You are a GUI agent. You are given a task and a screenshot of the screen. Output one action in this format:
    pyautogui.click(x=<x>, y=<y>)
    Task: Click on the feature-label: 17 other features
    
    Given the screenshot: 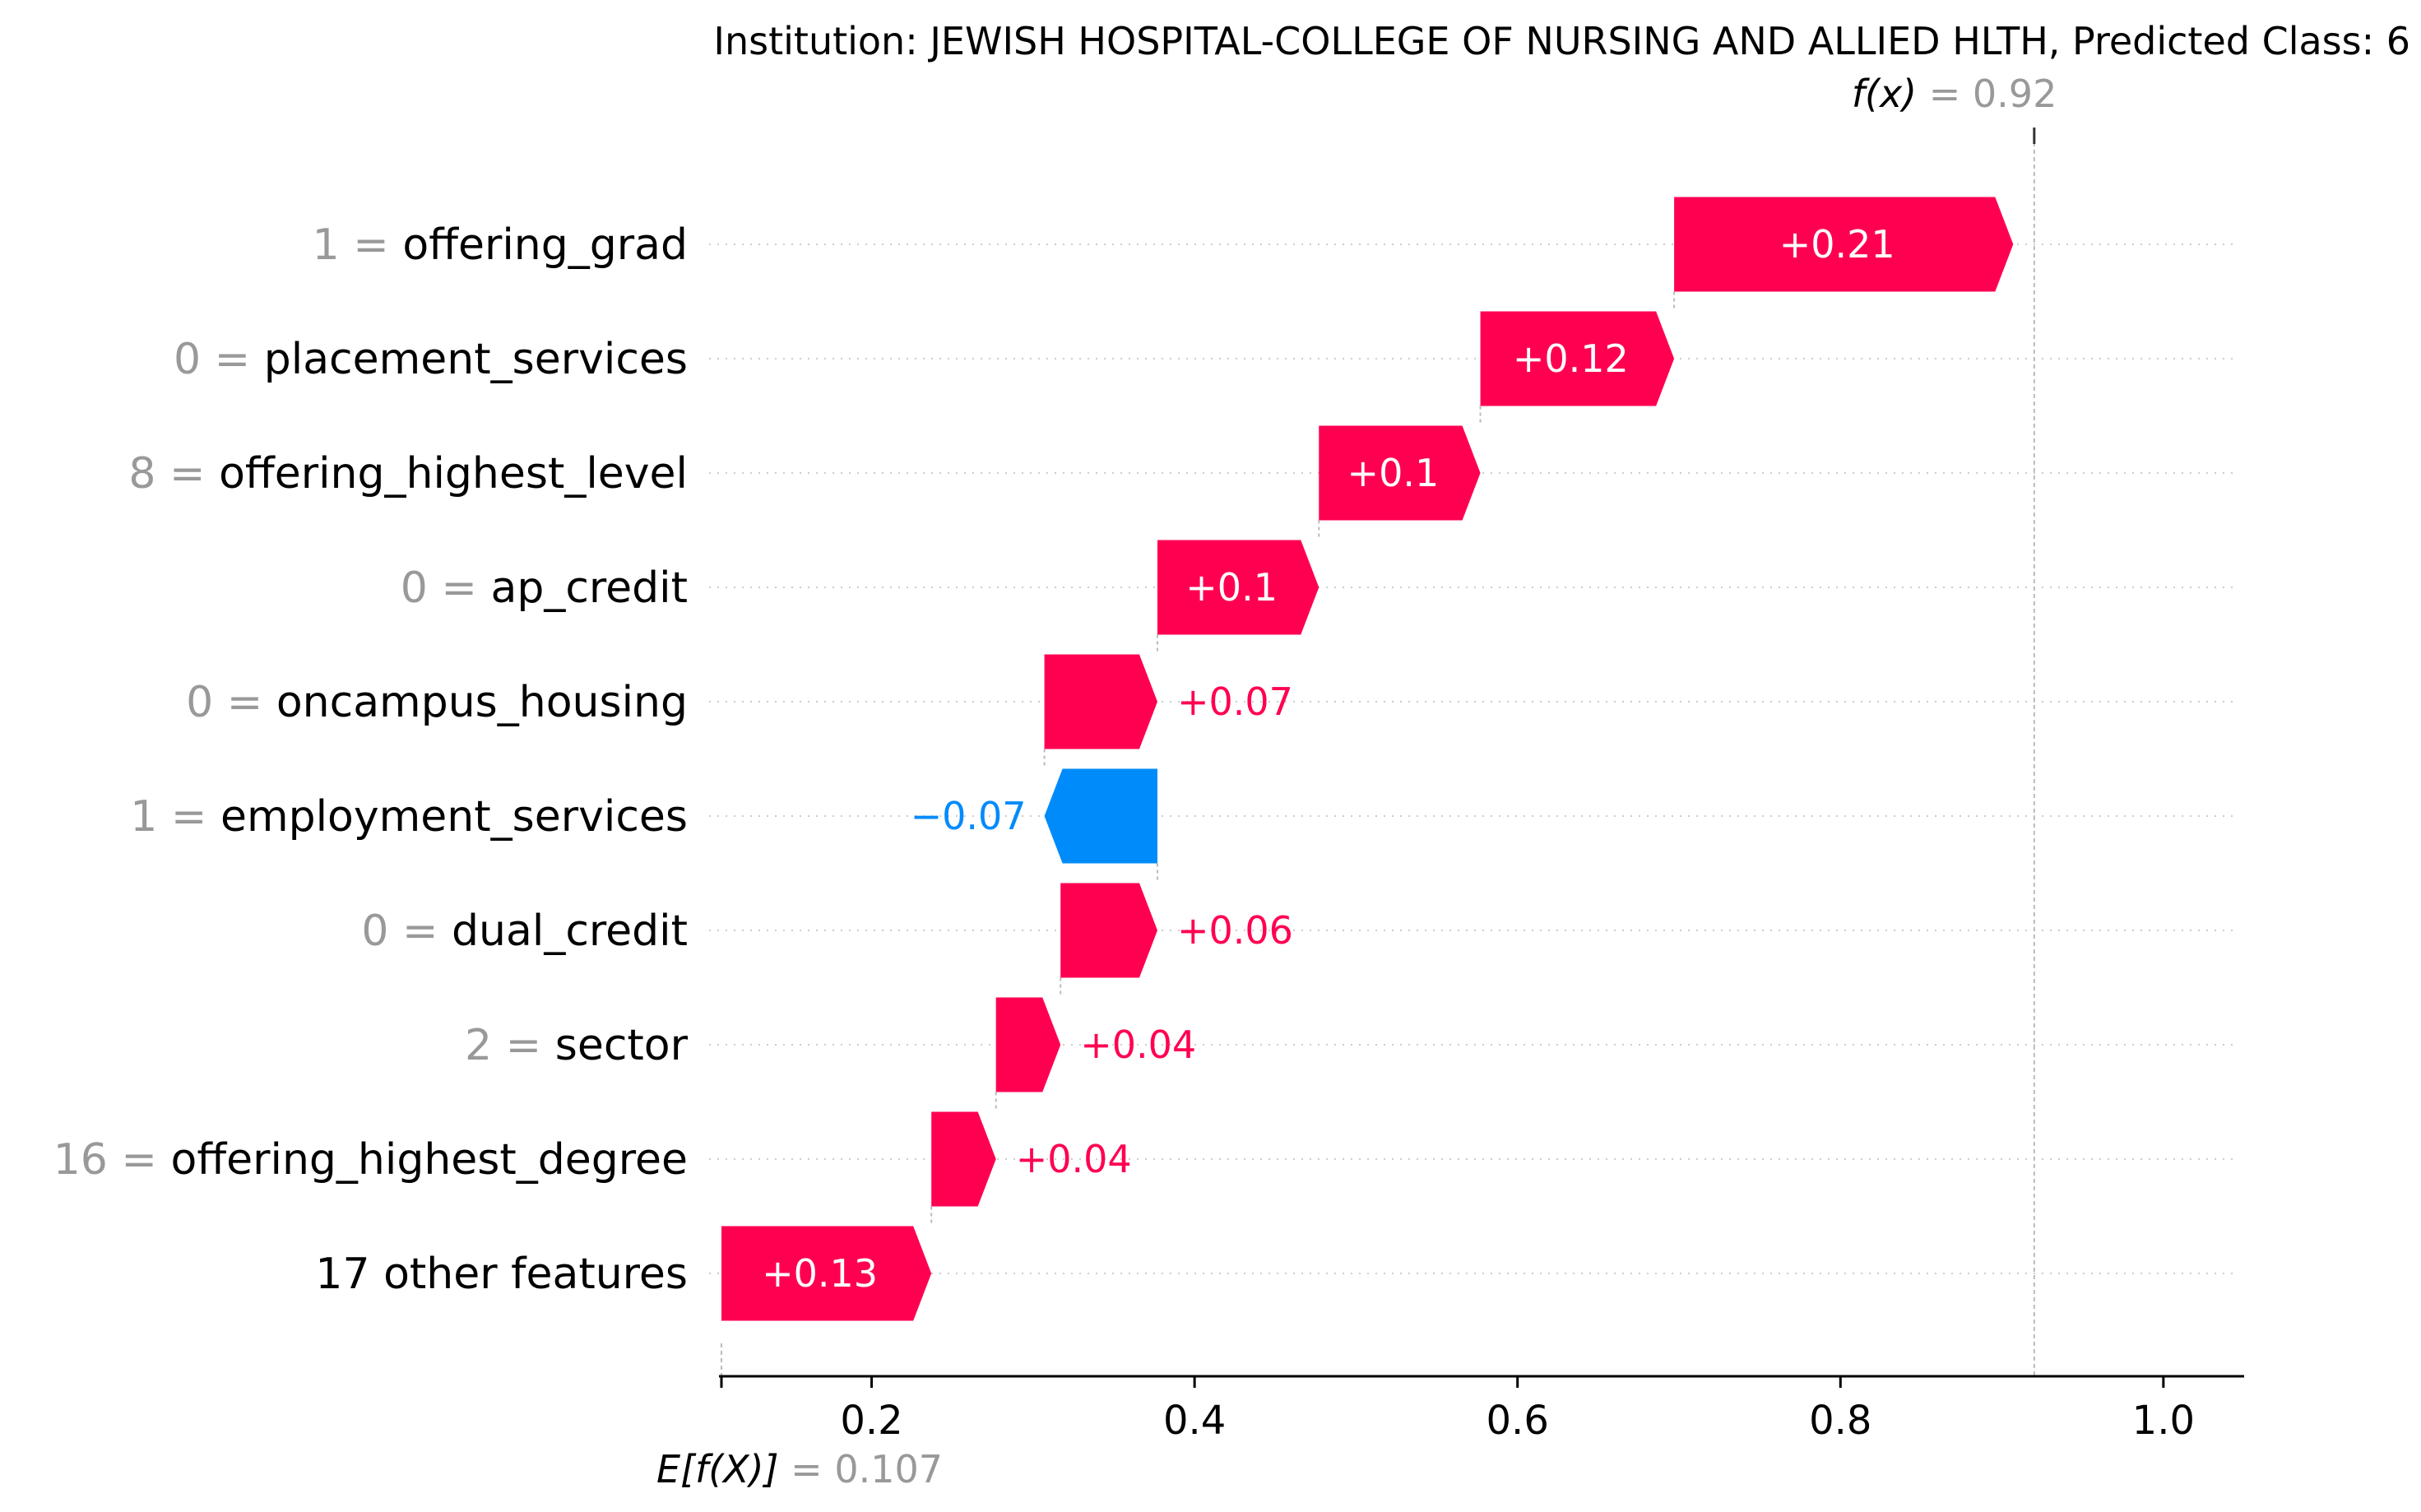 What is the action you would take?
    pyautogui.click(x=501, y=1274)
    